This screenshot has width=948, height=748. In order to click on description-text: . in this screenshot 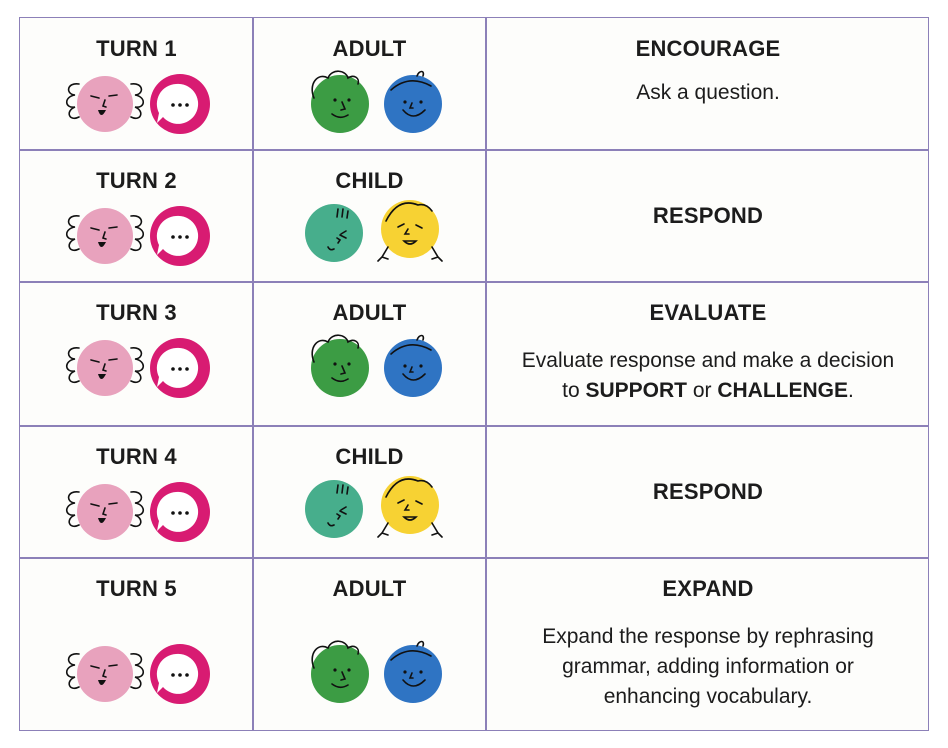, I will do `click(851, 390)`.